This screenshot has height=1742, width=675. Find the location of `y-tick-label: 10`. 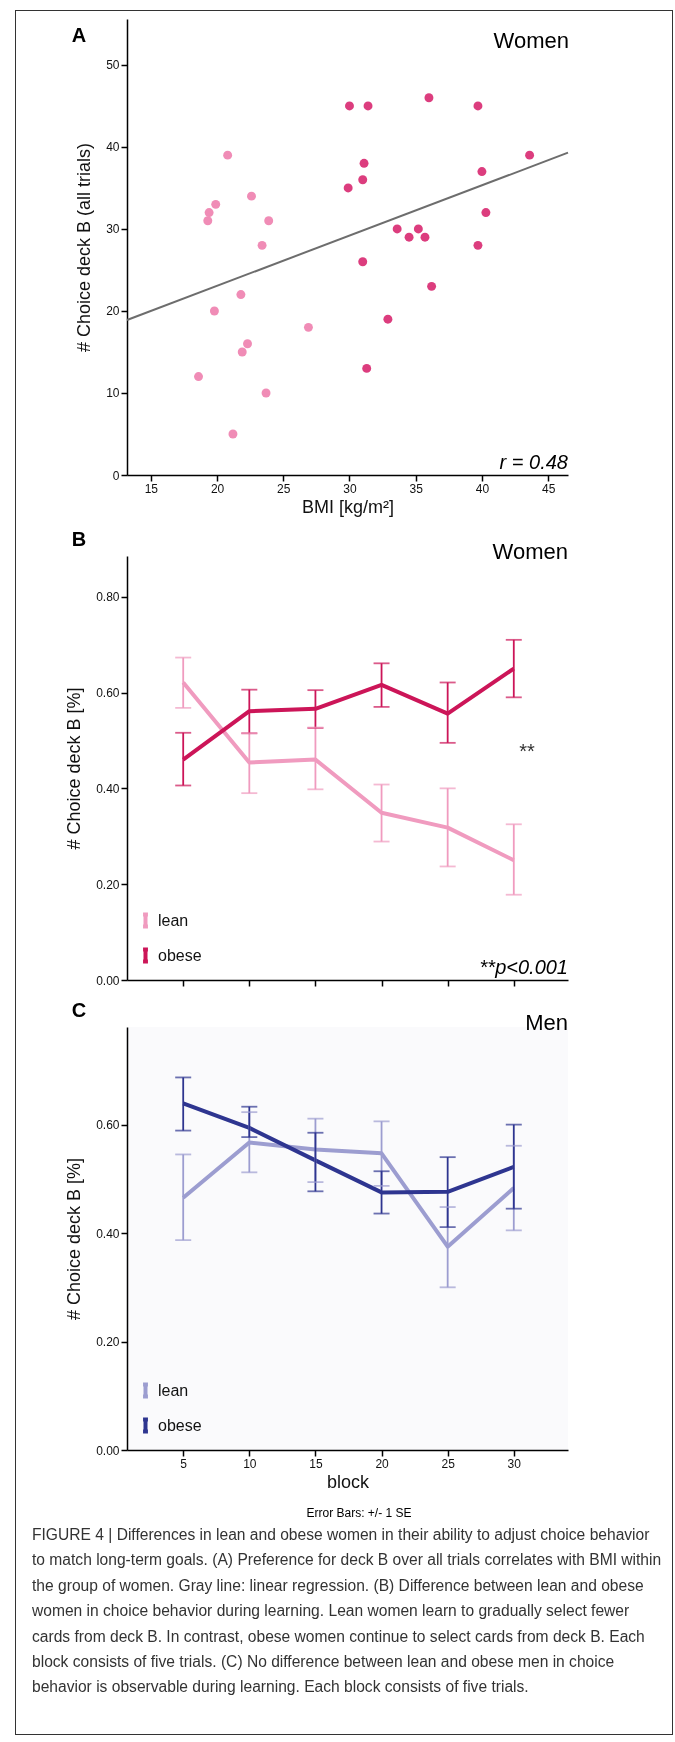

y-tick-label: 10 is located at coordinates (113, 393).